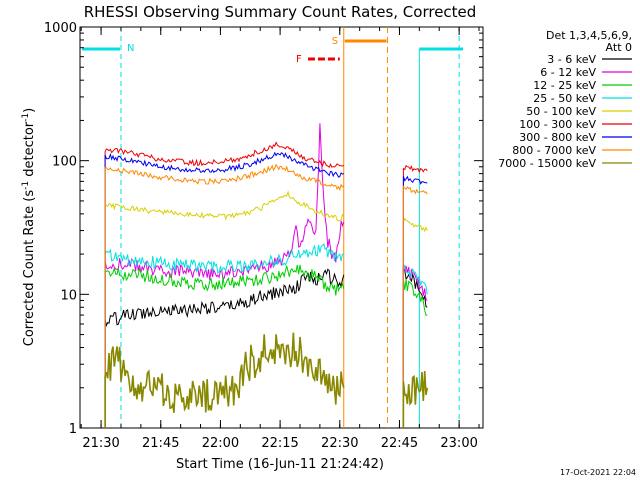  I want to click on series-line-3-6keV-seg0, so click(224, 348).